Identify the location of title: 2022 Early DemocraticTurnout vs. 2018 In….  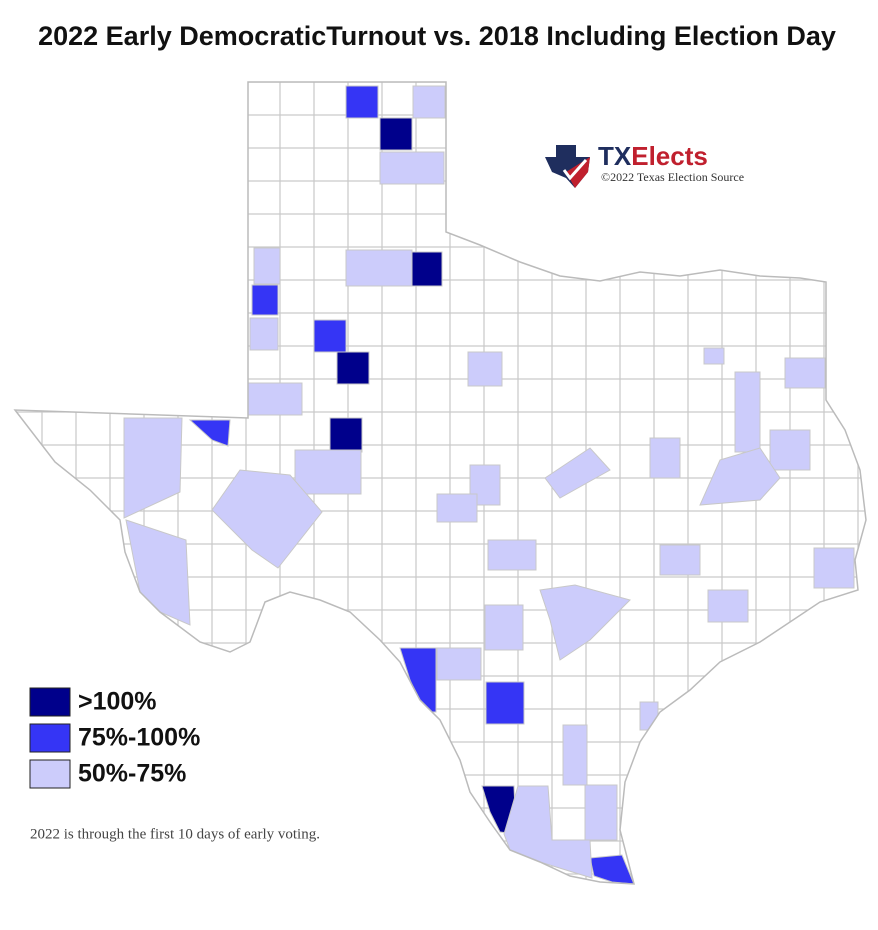
(437, 36).